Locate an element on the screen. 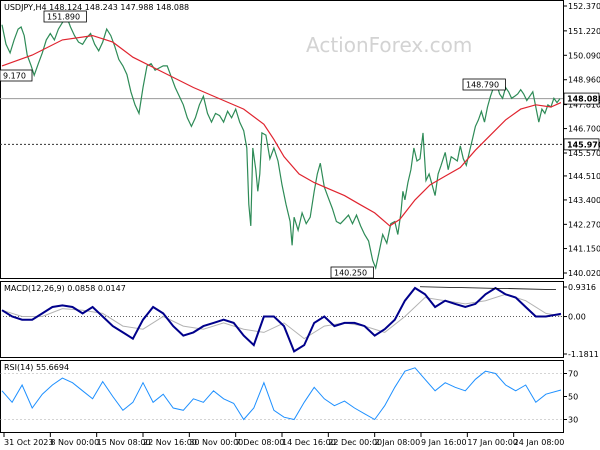  price-tick-label: 148.960 is located at coordinates (584, 80).